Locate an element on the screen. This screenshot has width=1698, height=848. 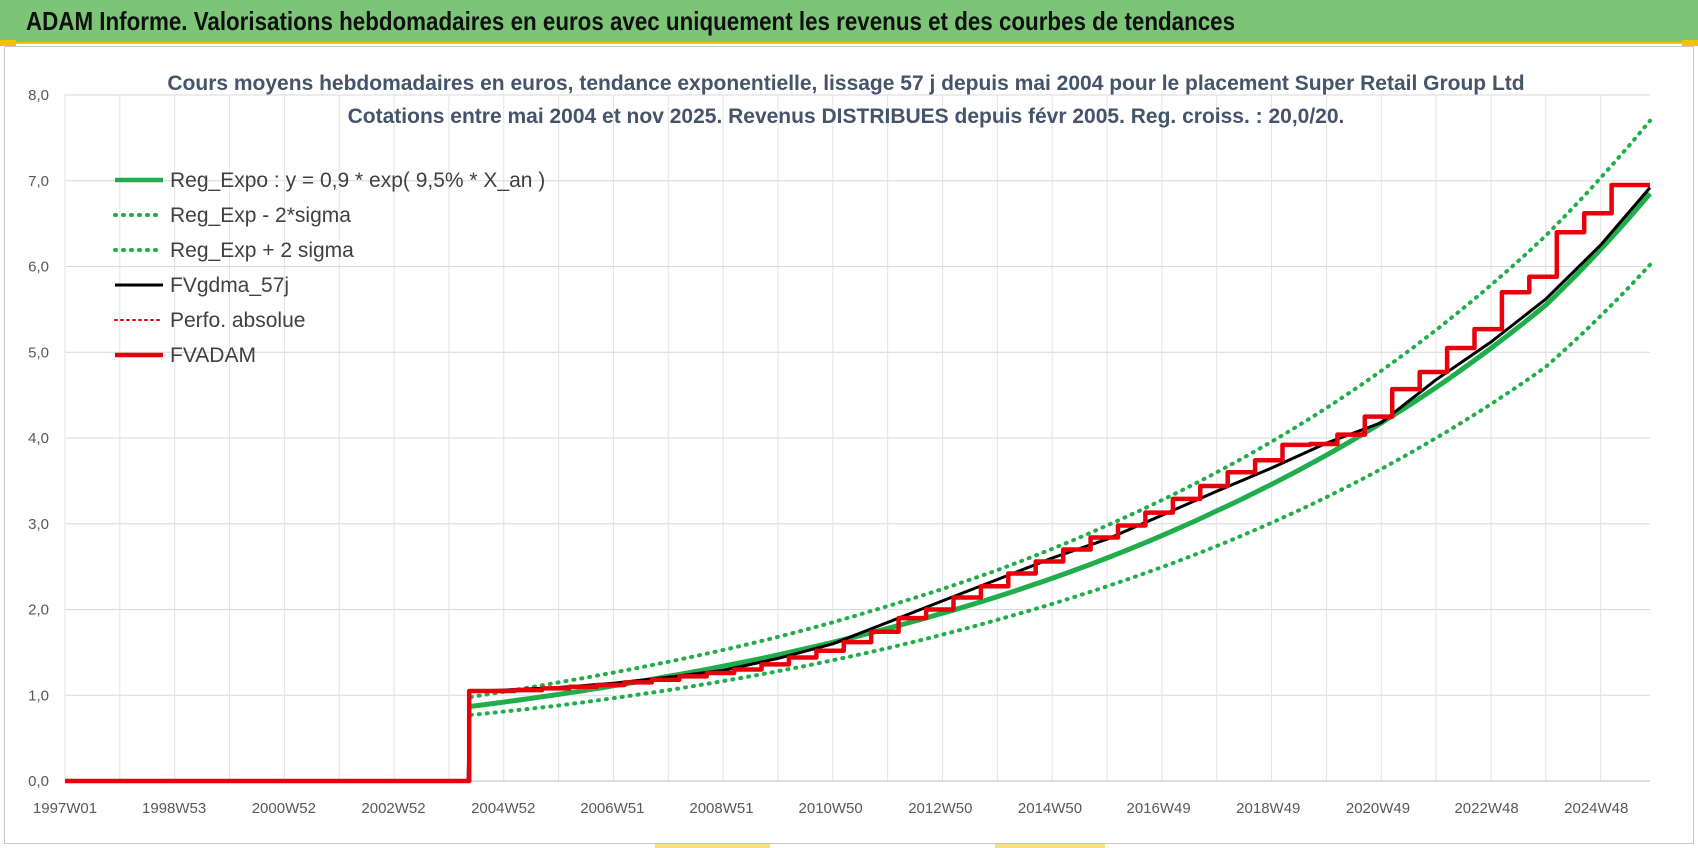
x-tick-label: 2018W49 is located at coordinates (1268, 808).